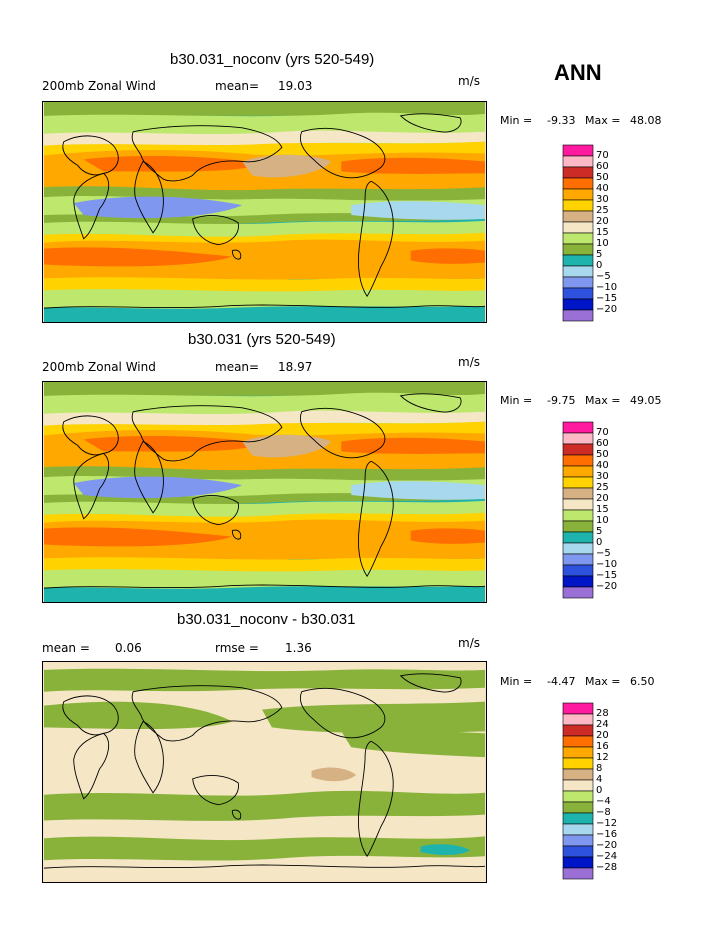 This screenshot has width=723, height=935. Describe the element at coordinates (607, 586) in the screenshot. I see `colorbar-tick-label: −20` at that location.